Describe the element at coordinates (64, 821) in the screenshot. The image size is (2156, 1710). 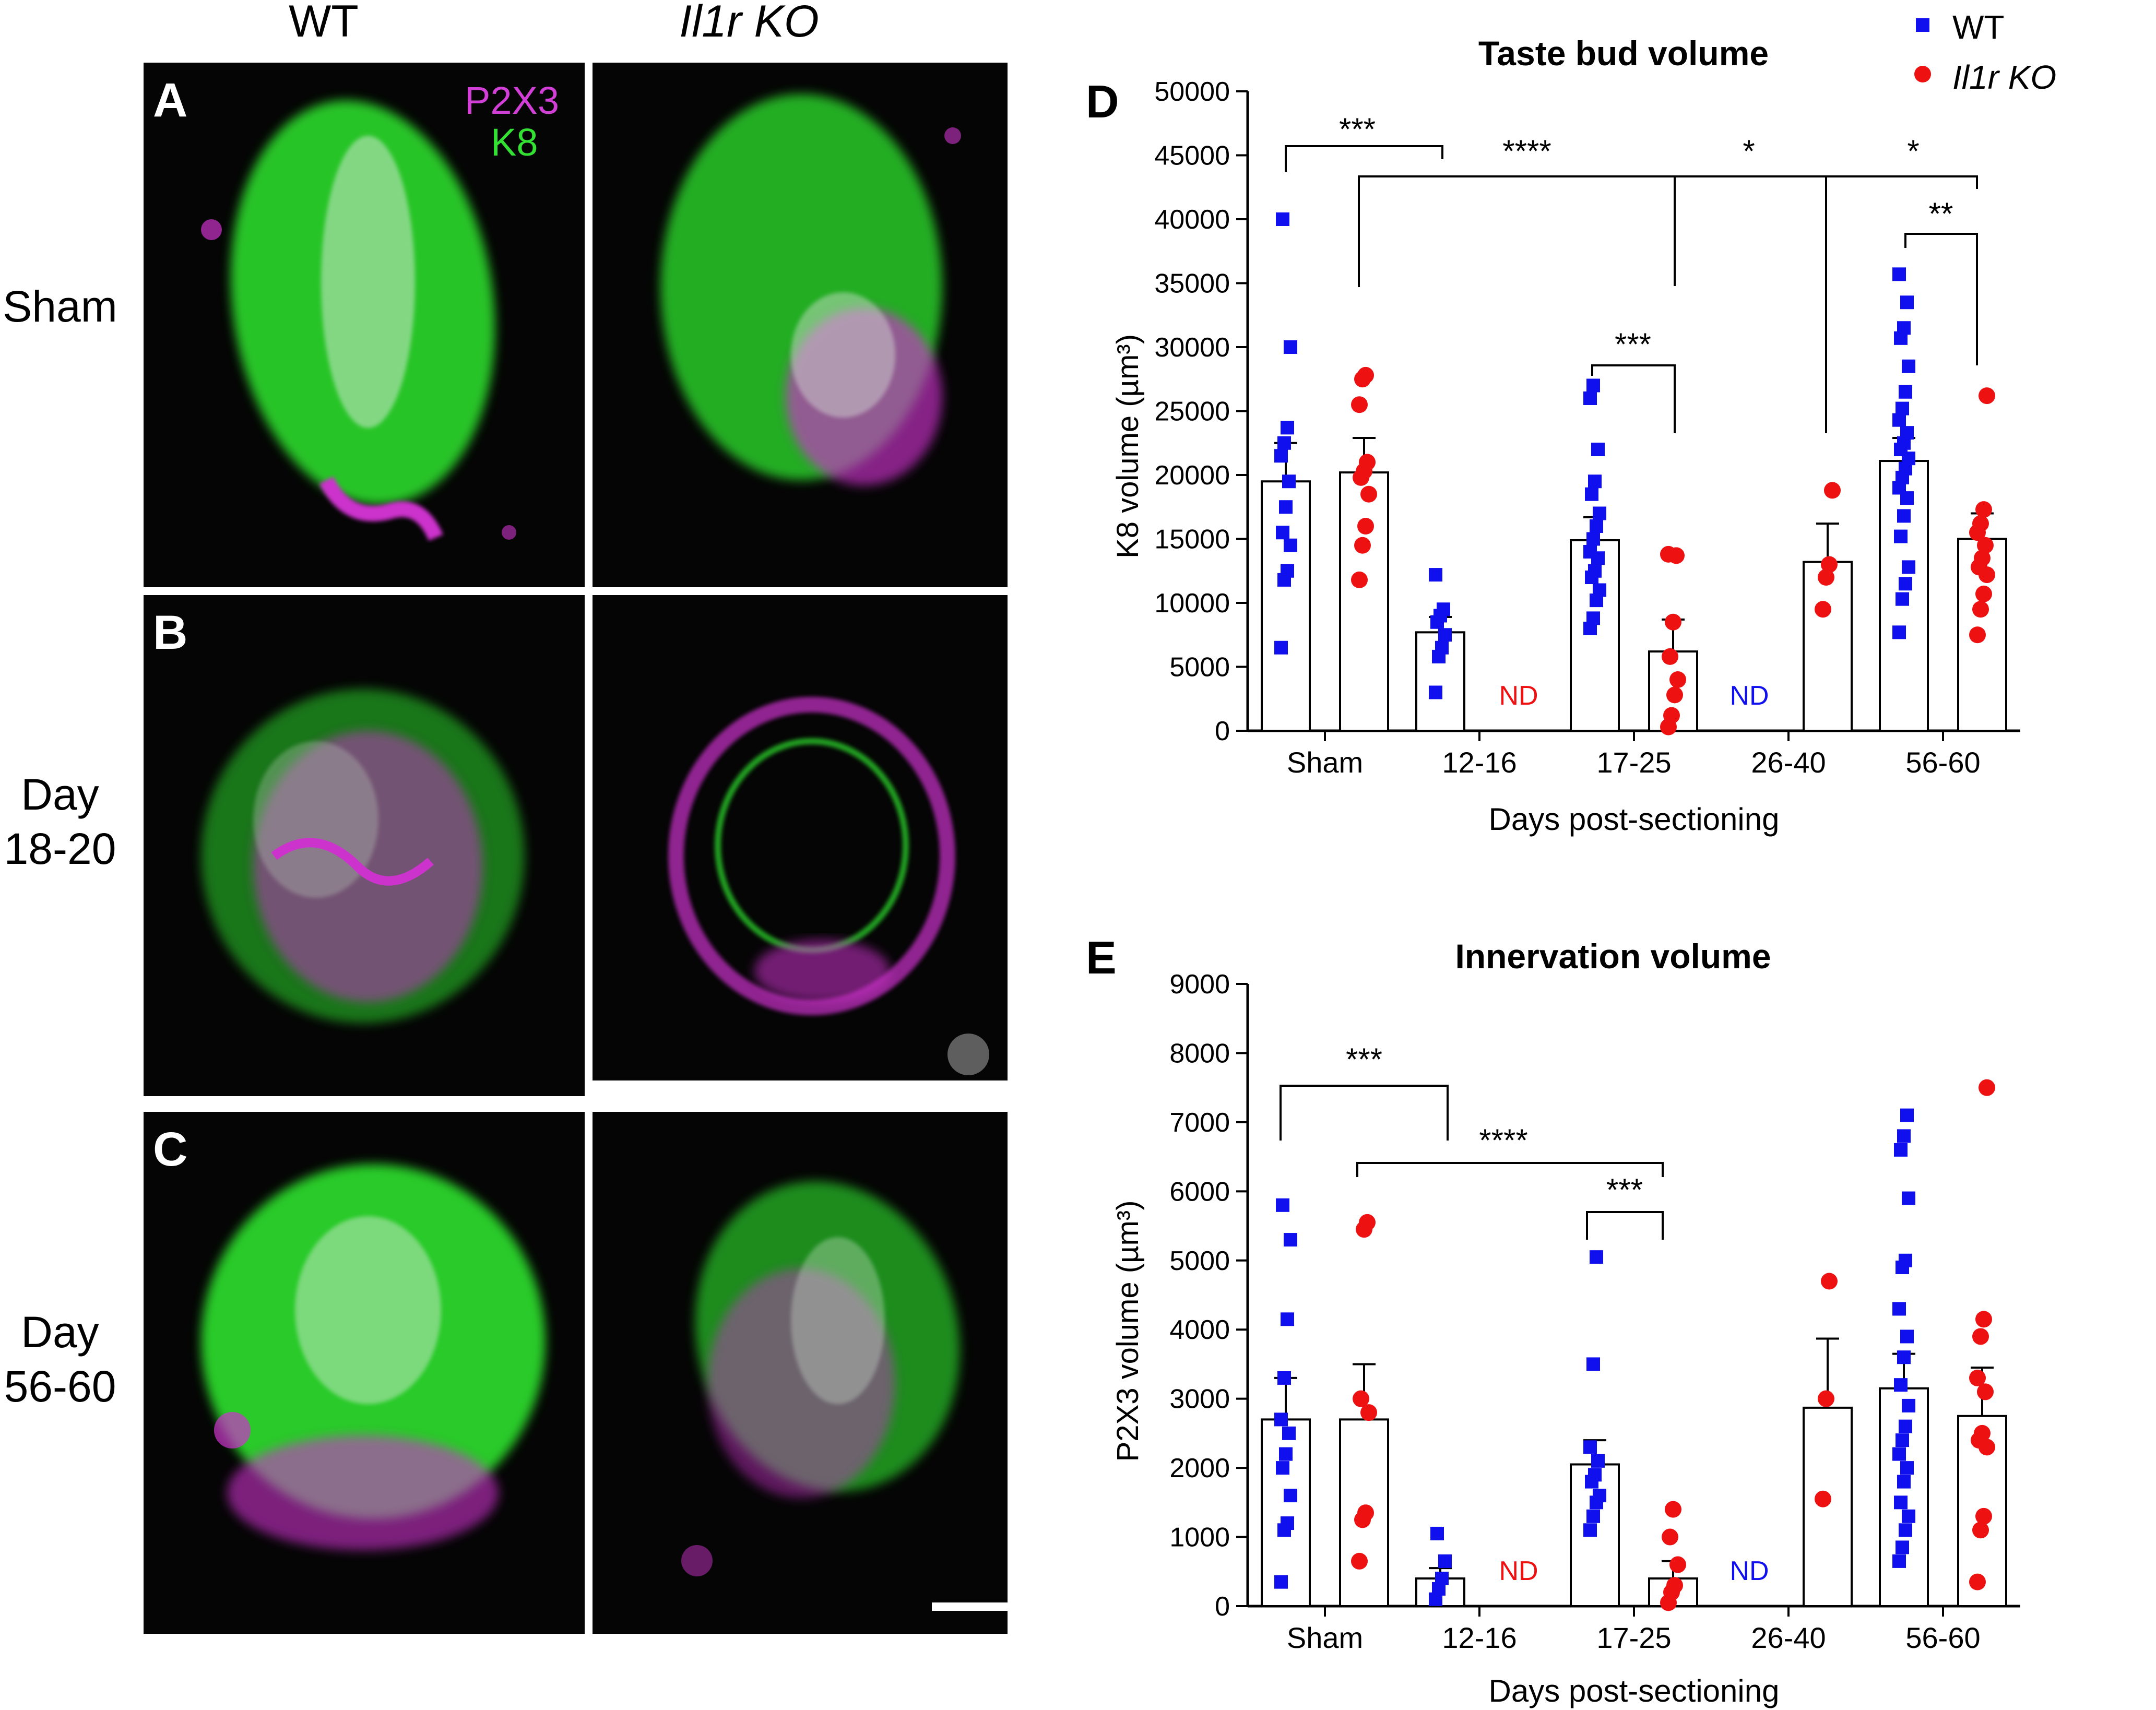
I see `row-label-day-18-20: Day 18-20` at that location.